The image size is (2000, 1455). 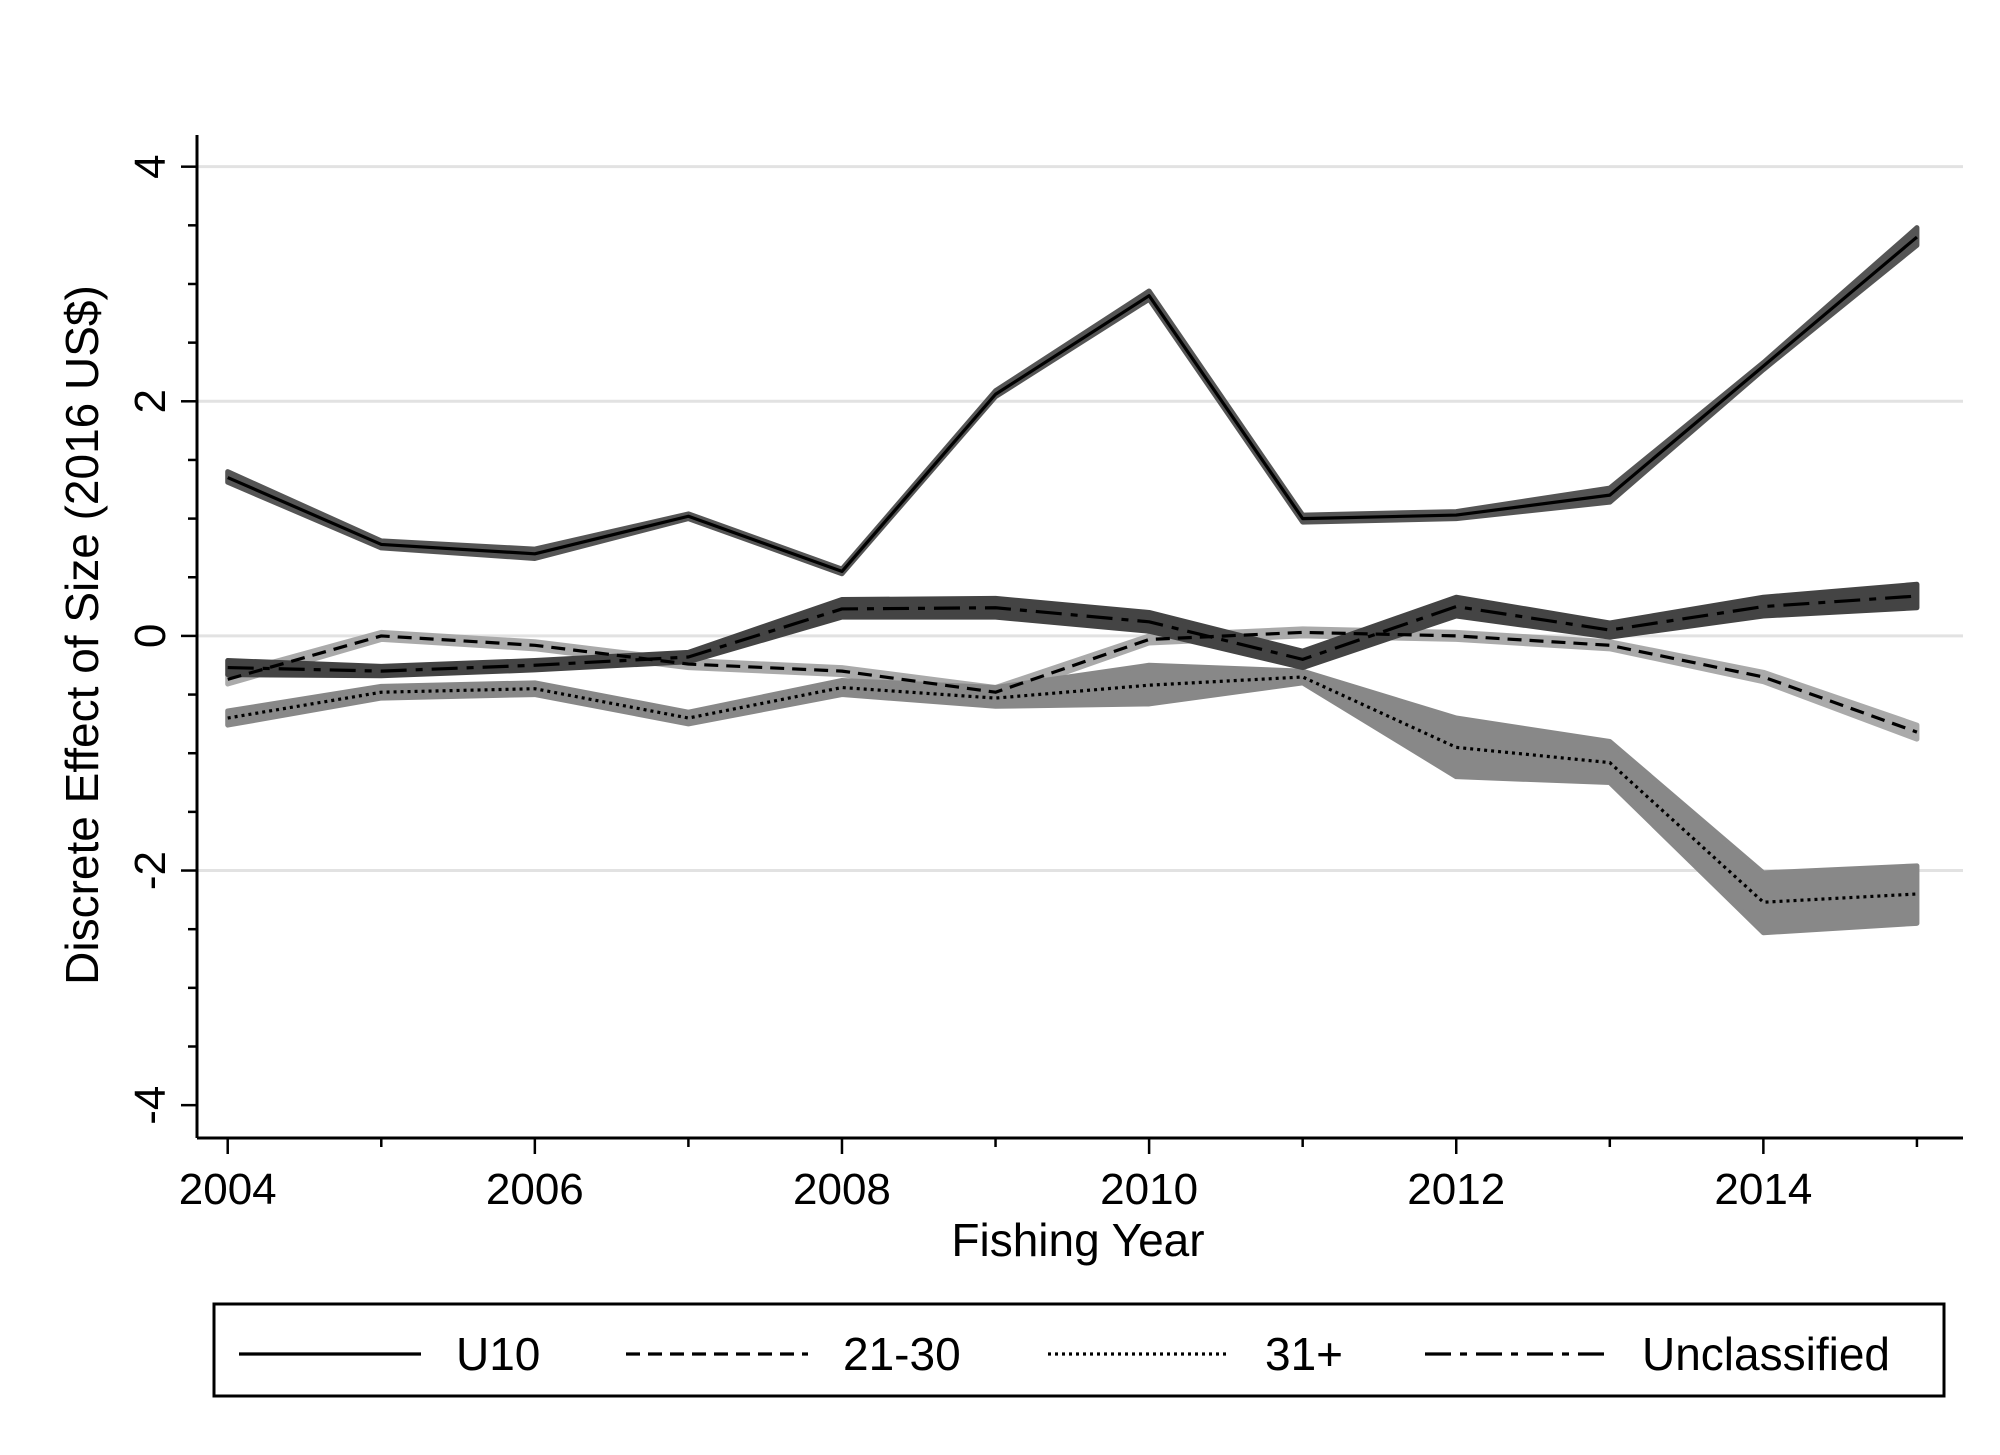 I want to click on legend-label-3: Unclassified, so click(x=1766, y=1354).